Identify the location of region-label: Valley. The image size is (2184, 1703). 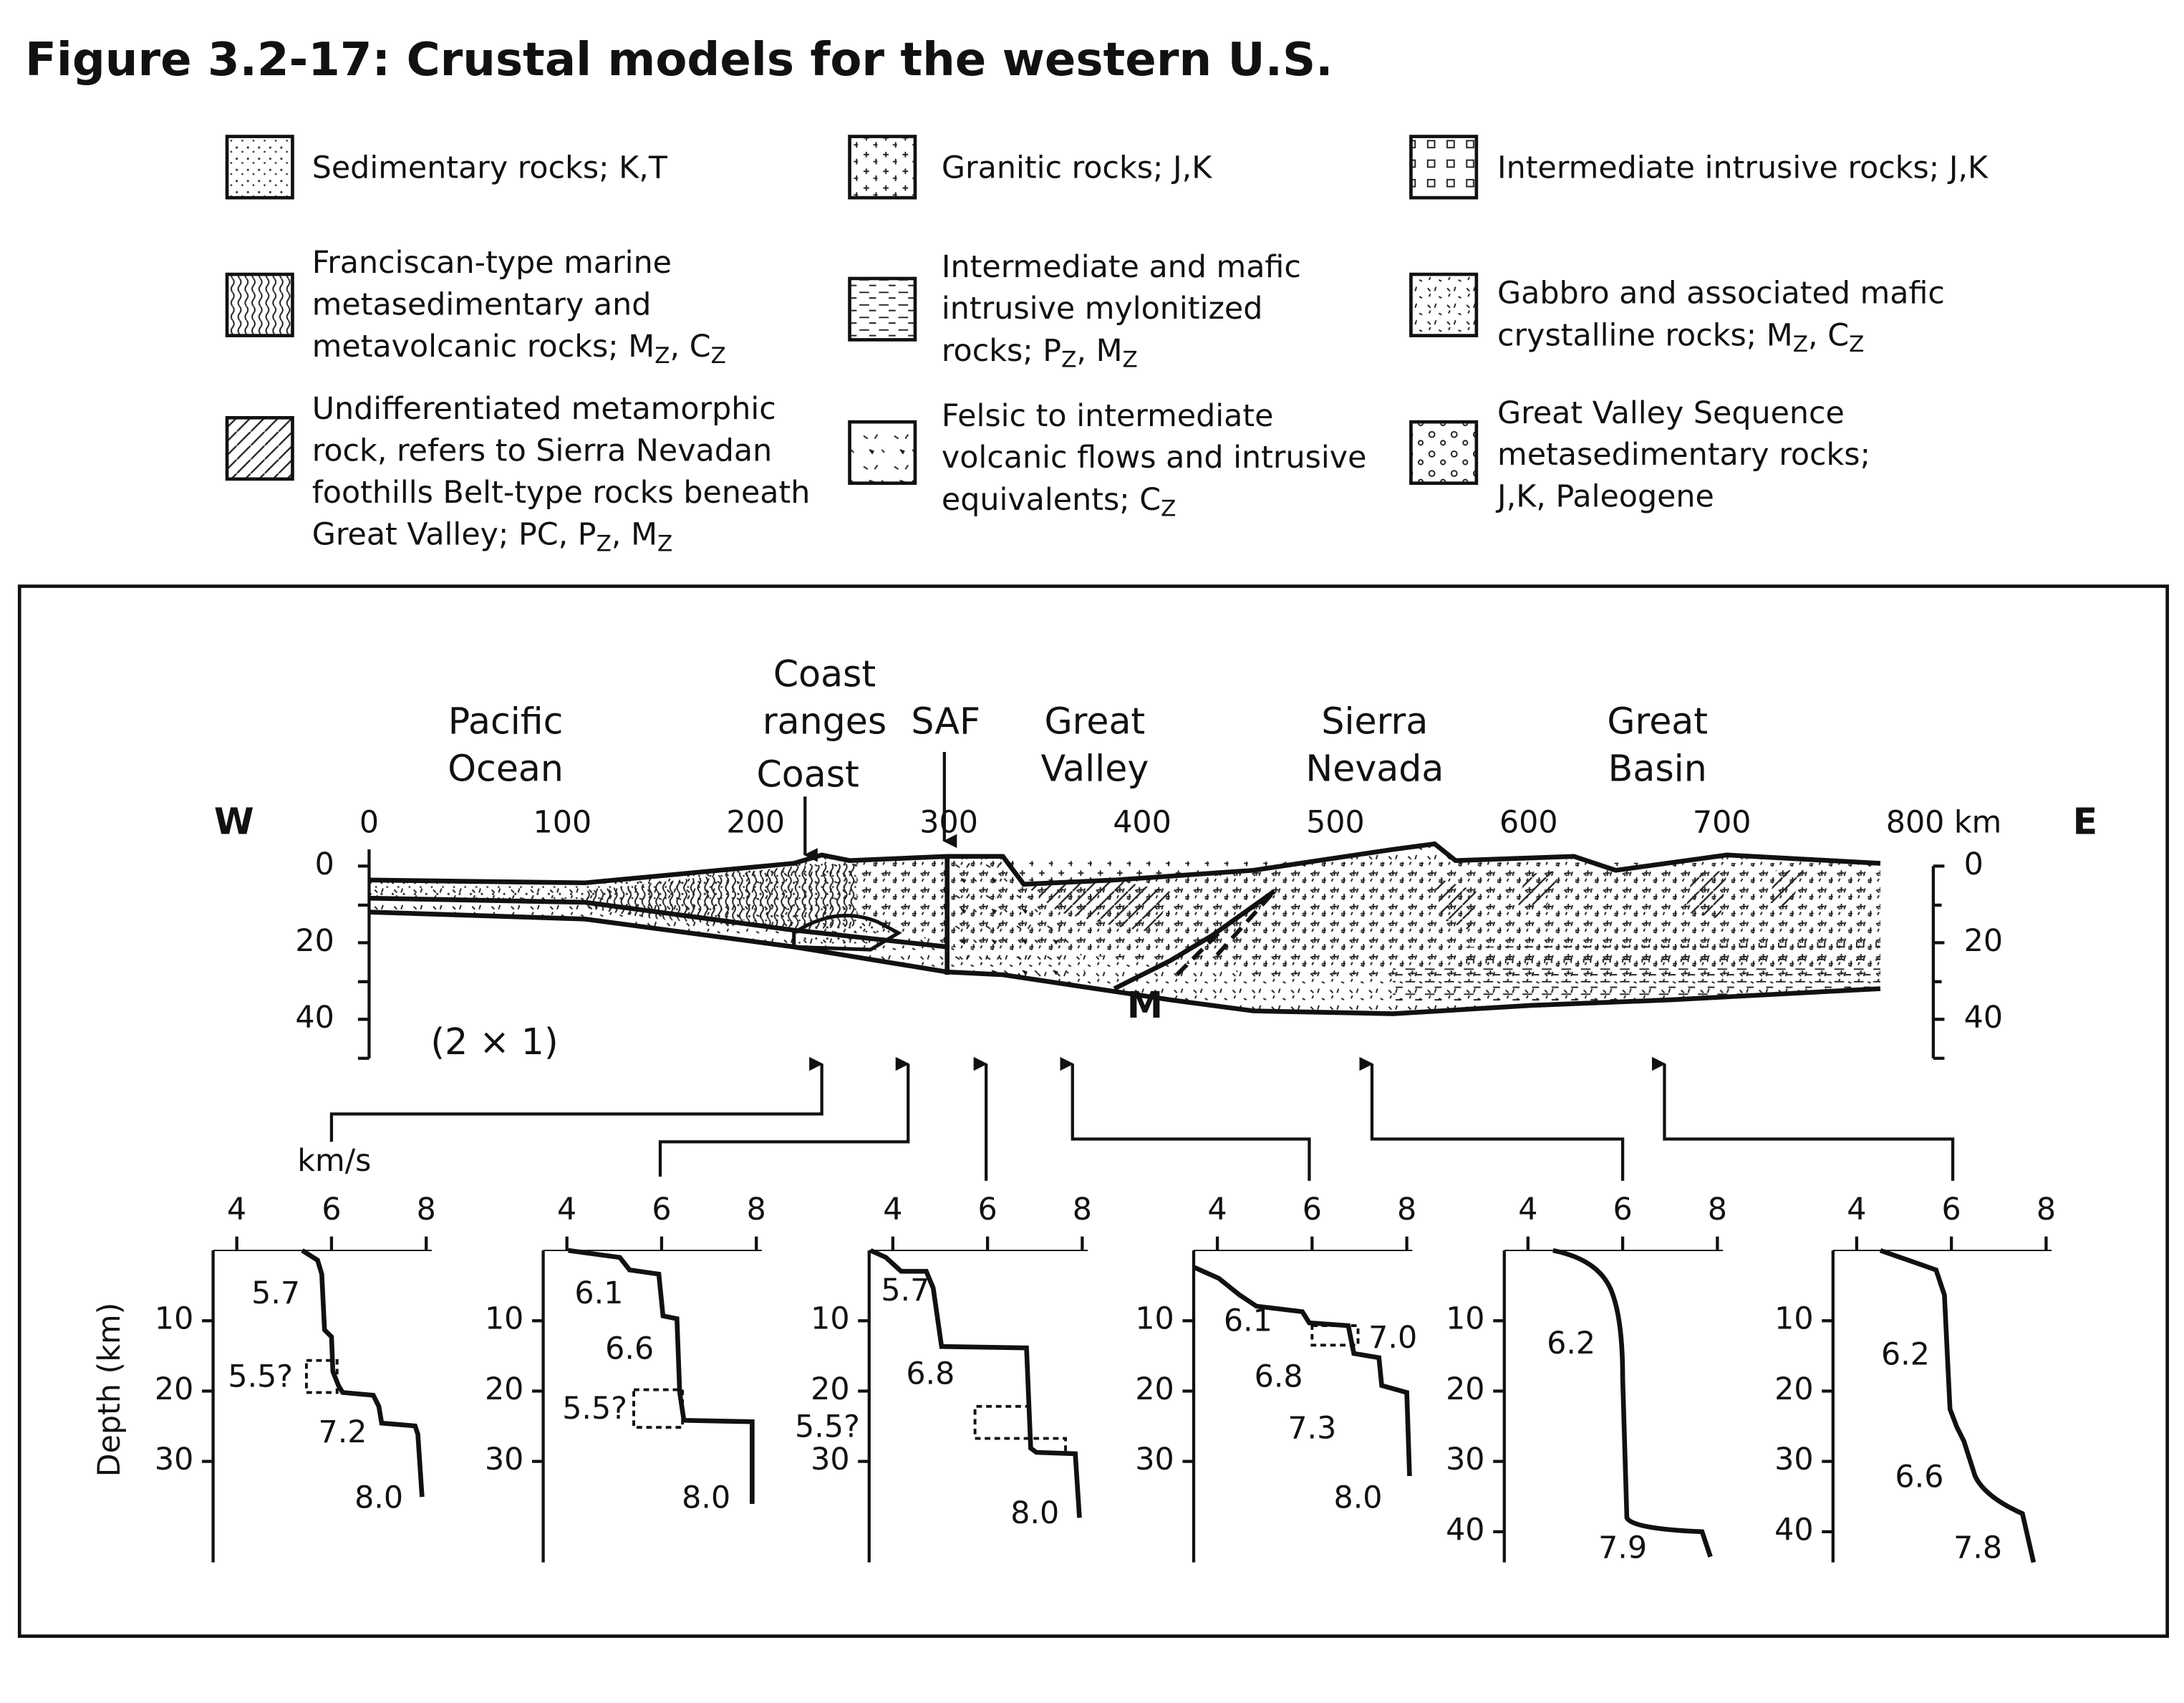
(1095, 769).